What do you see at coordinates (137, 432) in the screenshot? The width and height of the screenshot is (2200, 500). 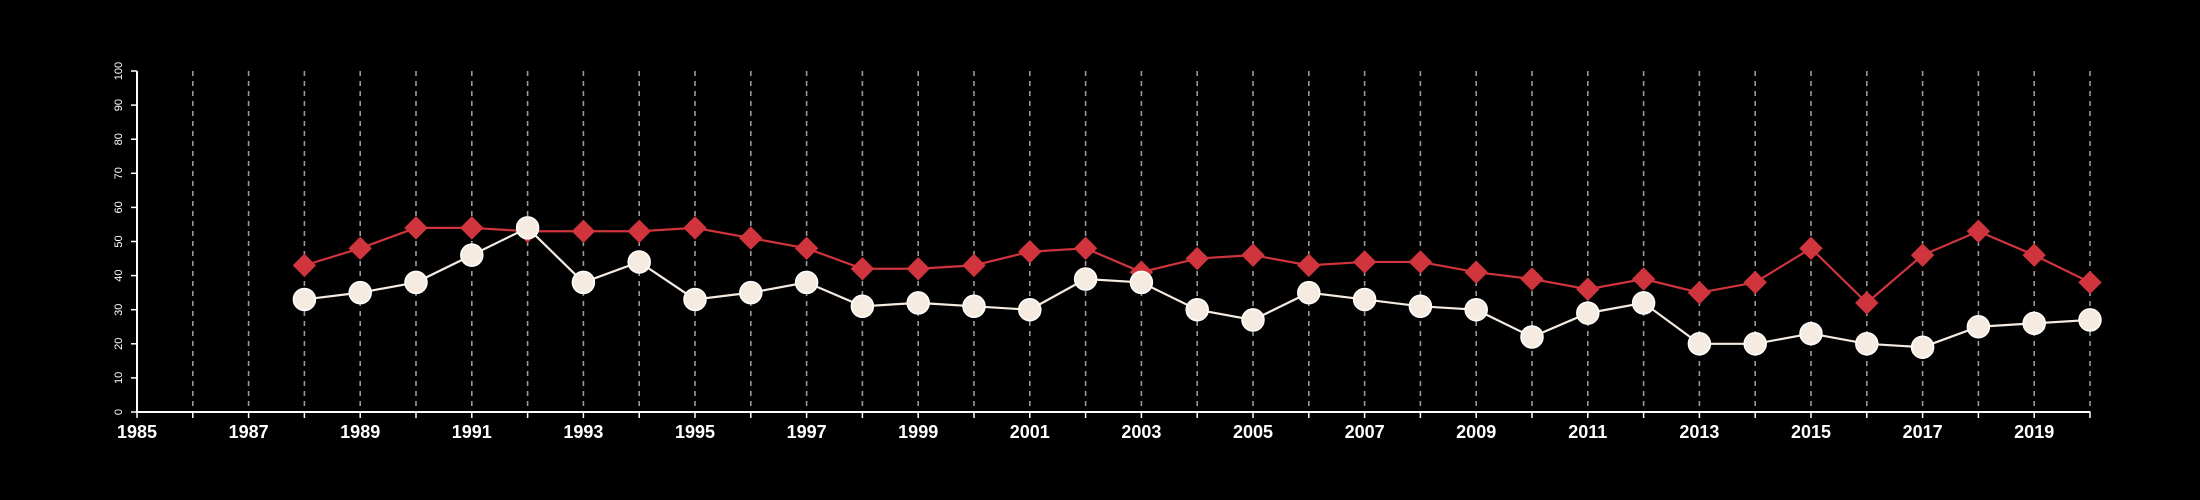 I see `x-tick-label: 1985` at bounding box center [137, 432].